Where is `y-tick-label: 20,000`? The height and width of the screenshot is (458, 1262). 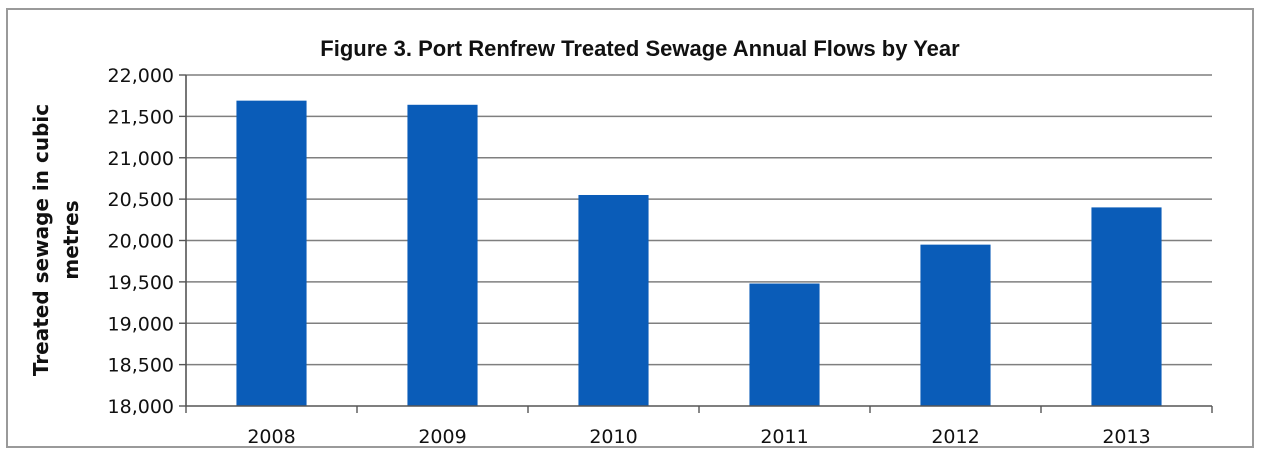 y-tick-label: 20,000 is located at coordinates (141, 242).